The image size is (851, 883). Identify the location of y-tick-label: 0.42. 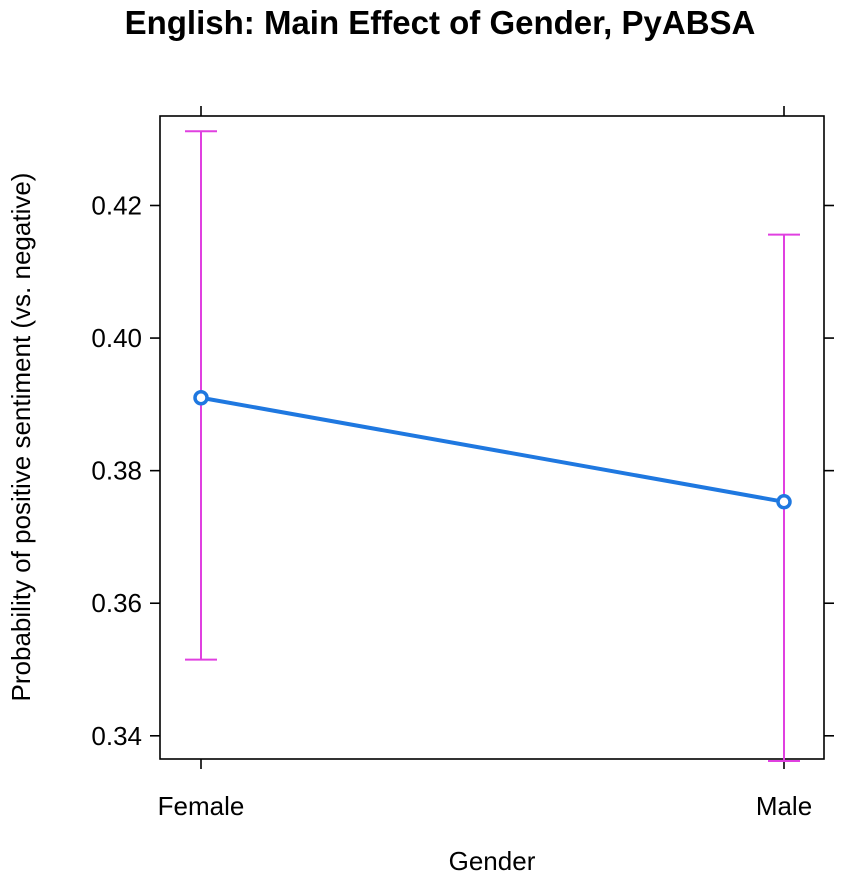
(116, 205).